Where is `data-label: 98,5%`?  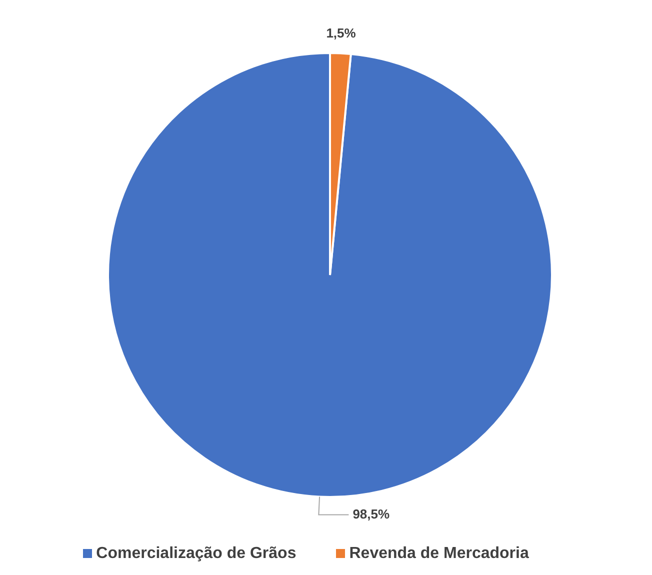 data-label: 98,5% is located at coordinates (371, 514).